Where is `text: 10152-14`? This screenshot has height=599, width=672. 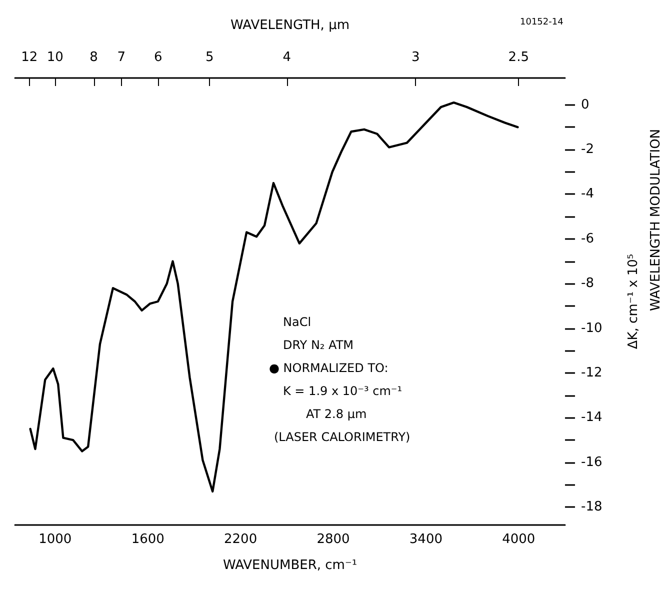
text: 10152-14 is located at coordinates (542, 23).